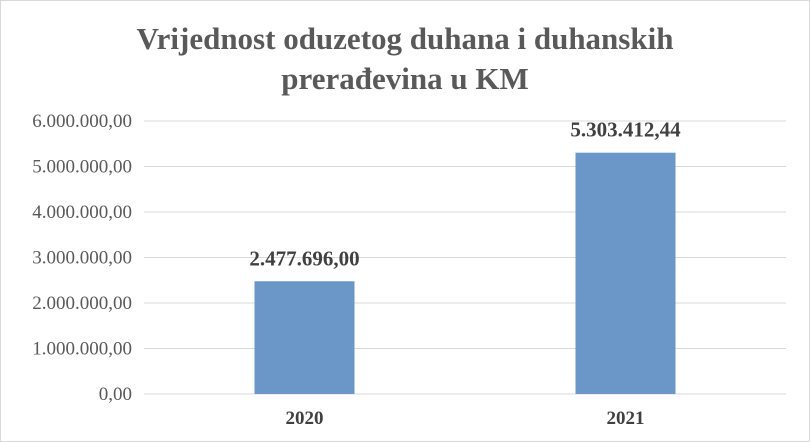 Image resolution: width=810 pixels, height=442 pixels. I want to click on y-tick-label: 1.000.000,00, so click(82, 349).